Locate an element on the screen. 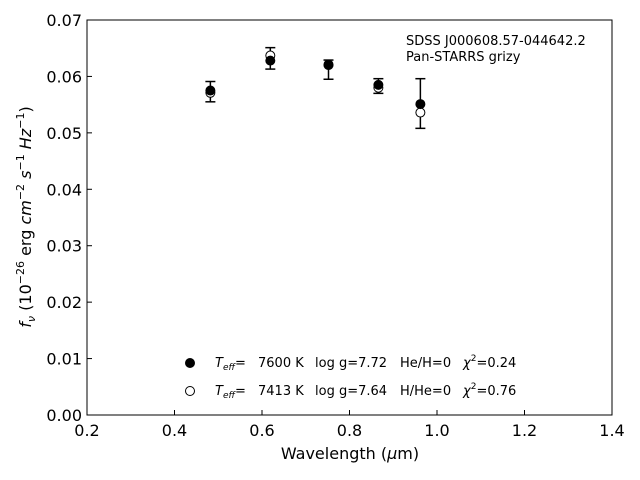 This screenshot has height=480, width=640. y-tick-label: 0.04 is located at coordinates (64, 189).